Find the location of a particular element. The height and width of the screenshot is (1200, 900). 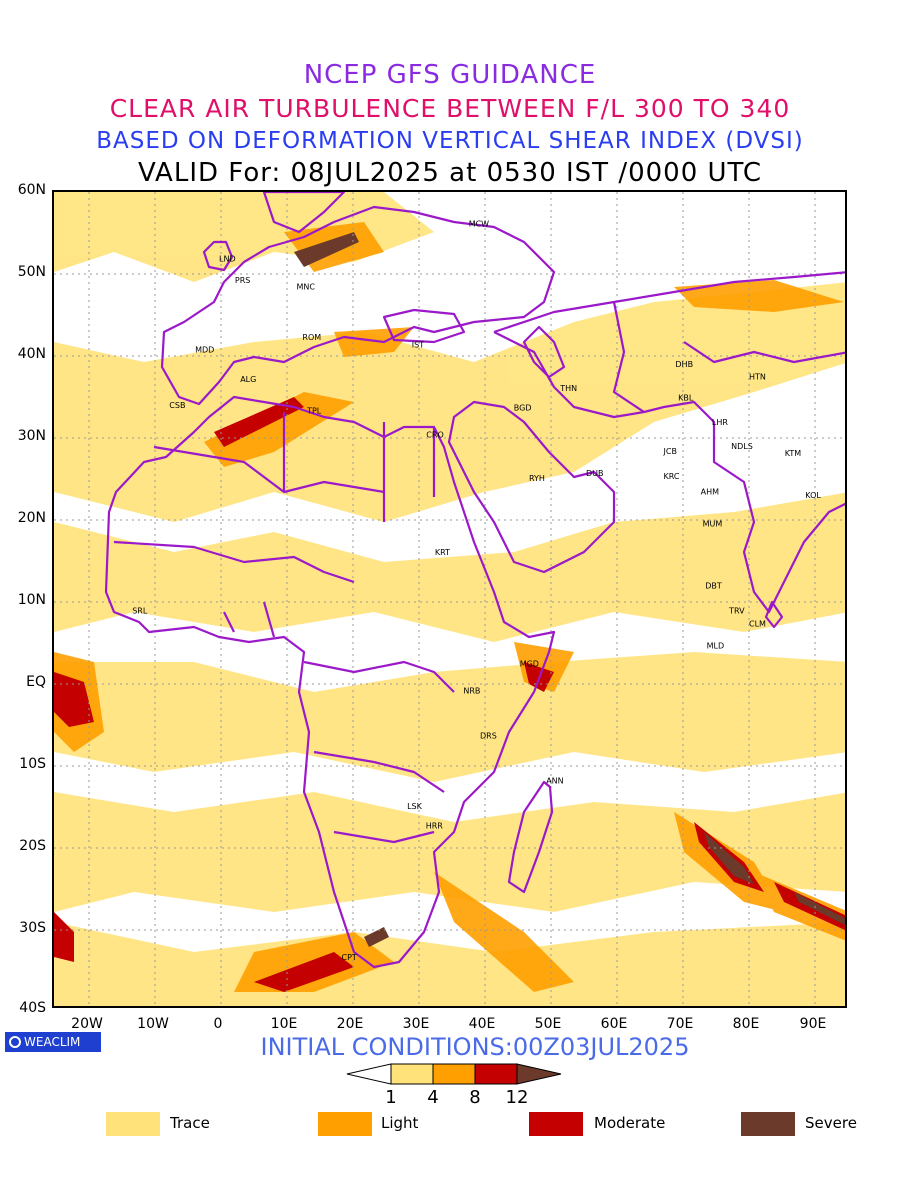

colorbar is located at coordinates (454, 1074).